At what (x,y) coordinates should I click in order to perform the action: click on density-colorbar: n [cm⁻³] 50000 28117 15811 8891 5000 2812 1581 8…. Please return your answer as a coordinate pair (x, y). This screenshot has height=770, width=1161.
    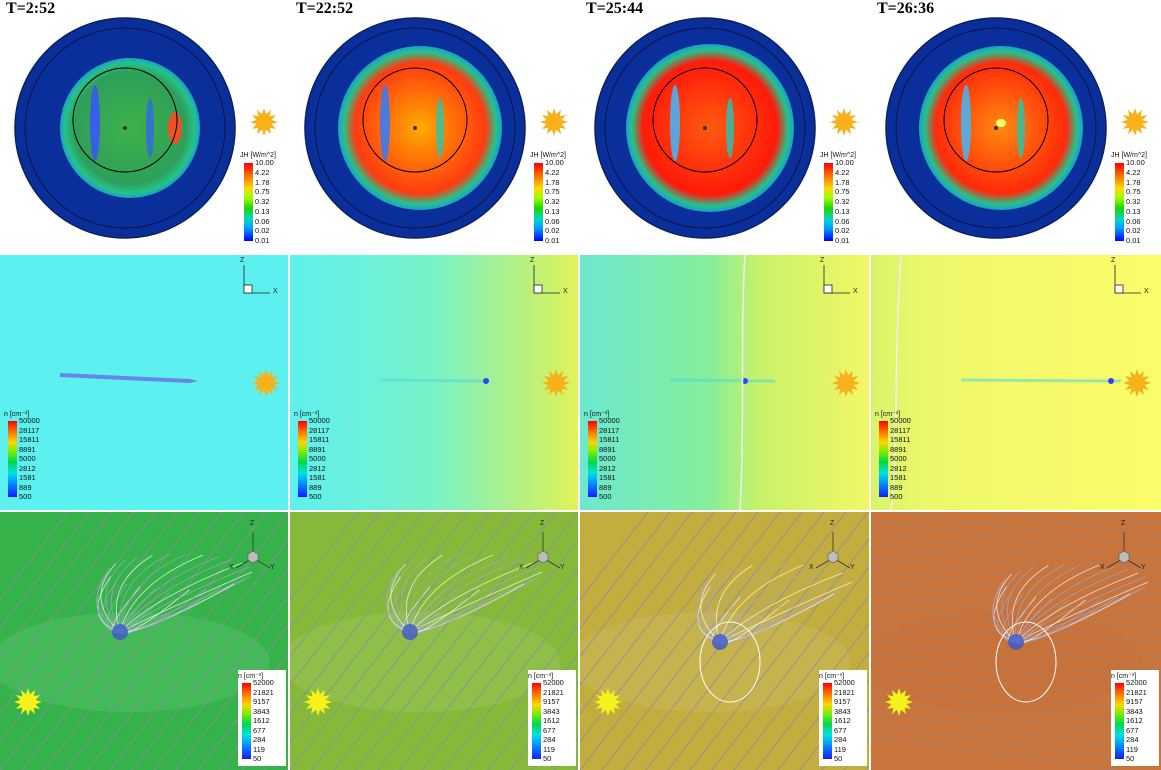
    Looking at the image, I should click on (26, 455).